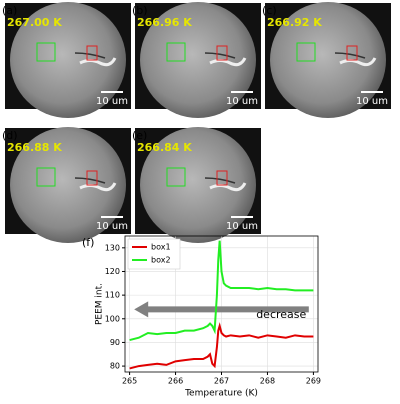  What do you see at coordinates (175, 381) in the screenshot?
I see `x-tick-label: 266` at bounding box center [175, 381].